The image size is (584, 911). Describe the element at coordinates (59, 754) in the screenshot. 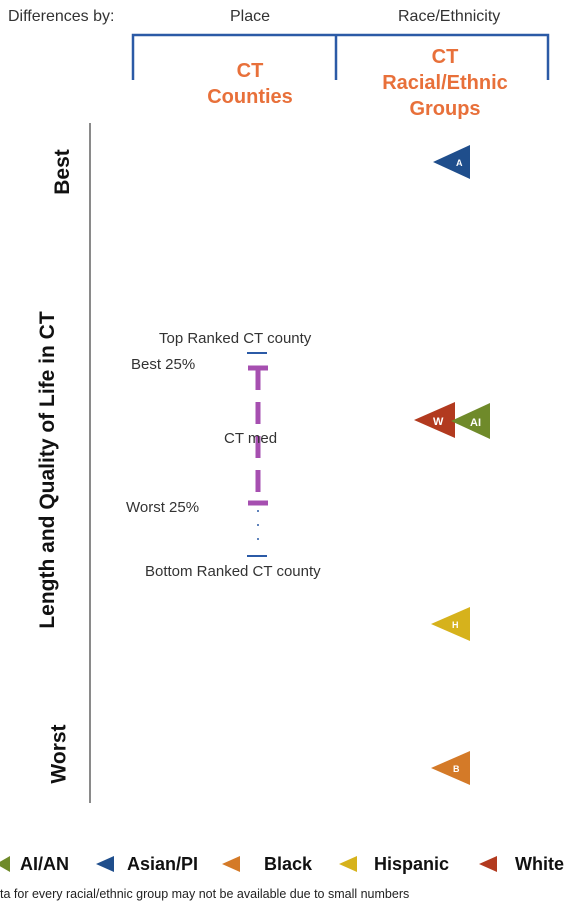

I see `axis-worst-label: Worst` at that location.